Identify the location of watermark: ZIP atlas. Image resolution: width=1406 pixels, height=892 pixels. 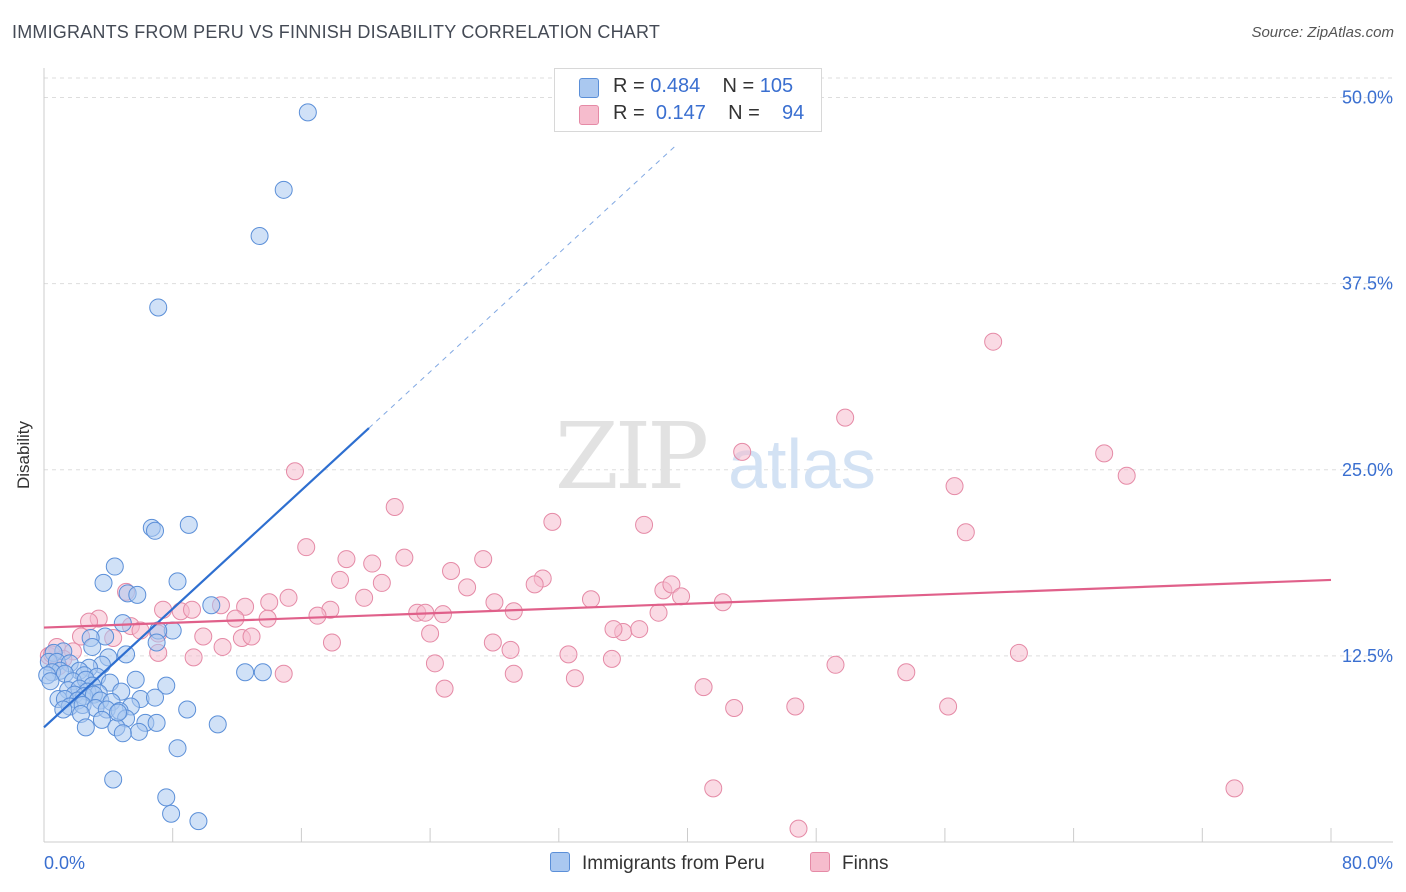
(715, 456).